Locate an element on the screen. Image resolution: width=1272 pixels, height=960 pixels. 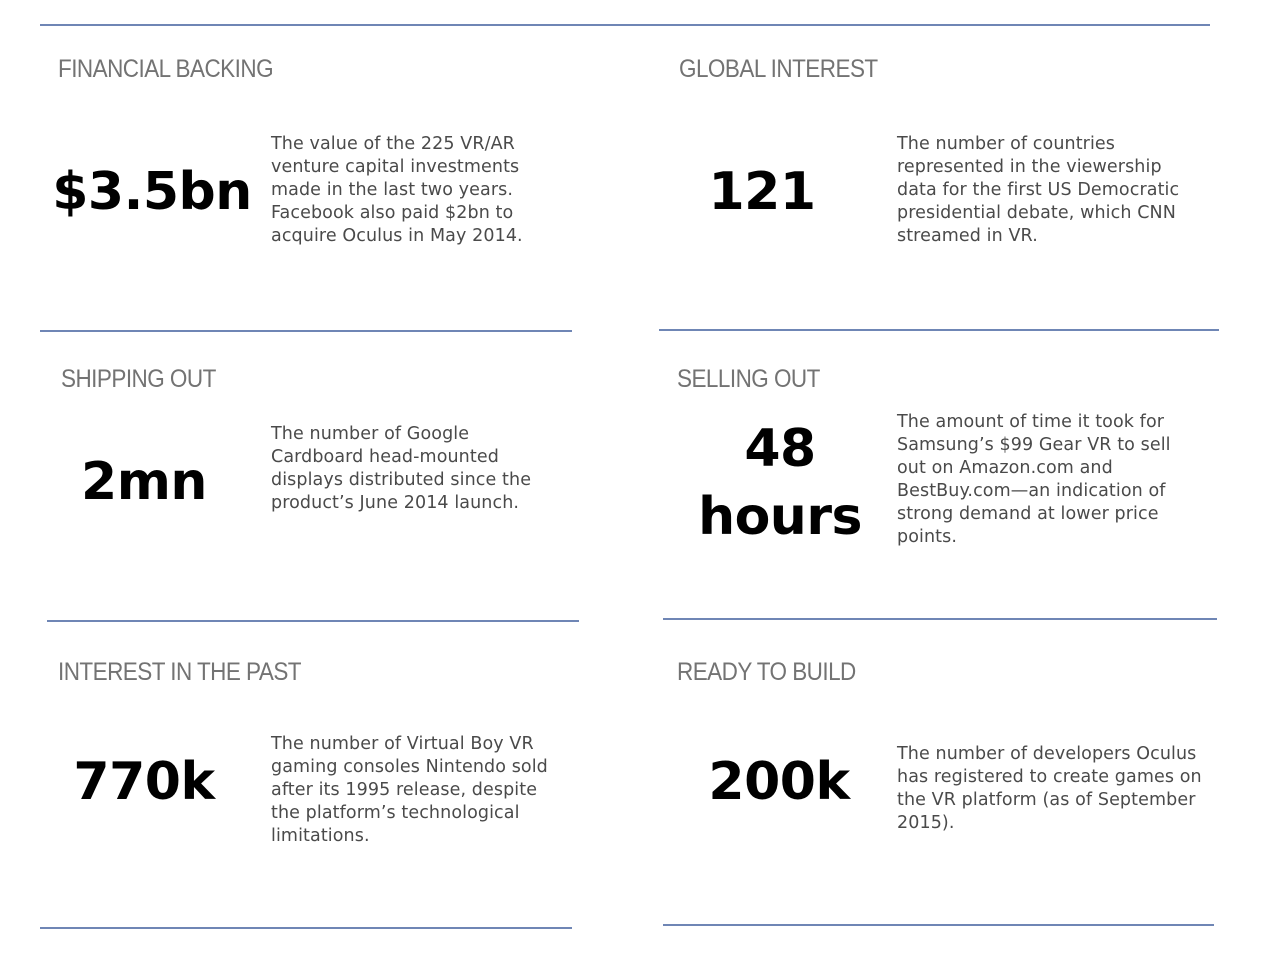
panel-stat: 2mn is located at coordinates (144, 482).